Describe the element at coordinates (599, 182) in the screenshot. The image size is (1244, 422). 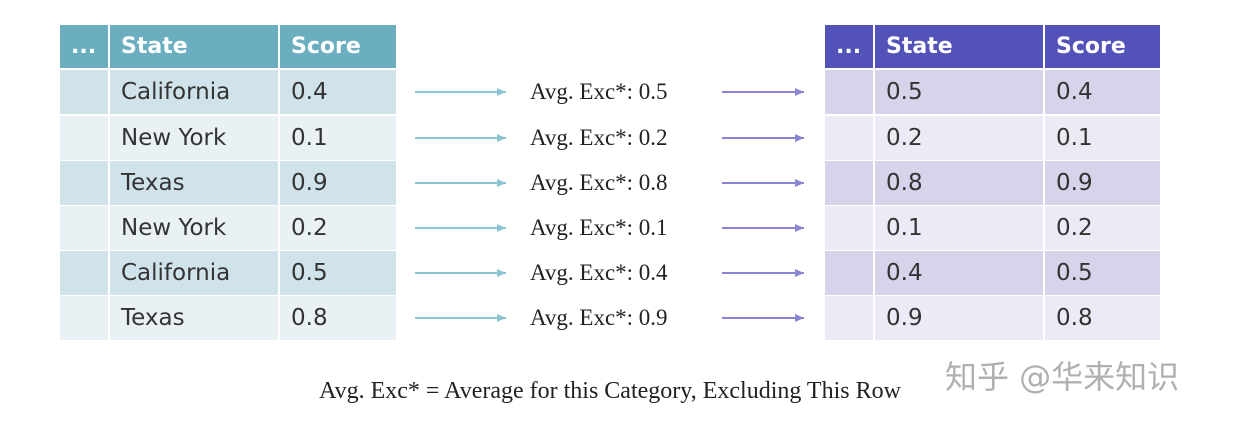
I see `avg-label: Avg. Exc*: 0.8` at that location.